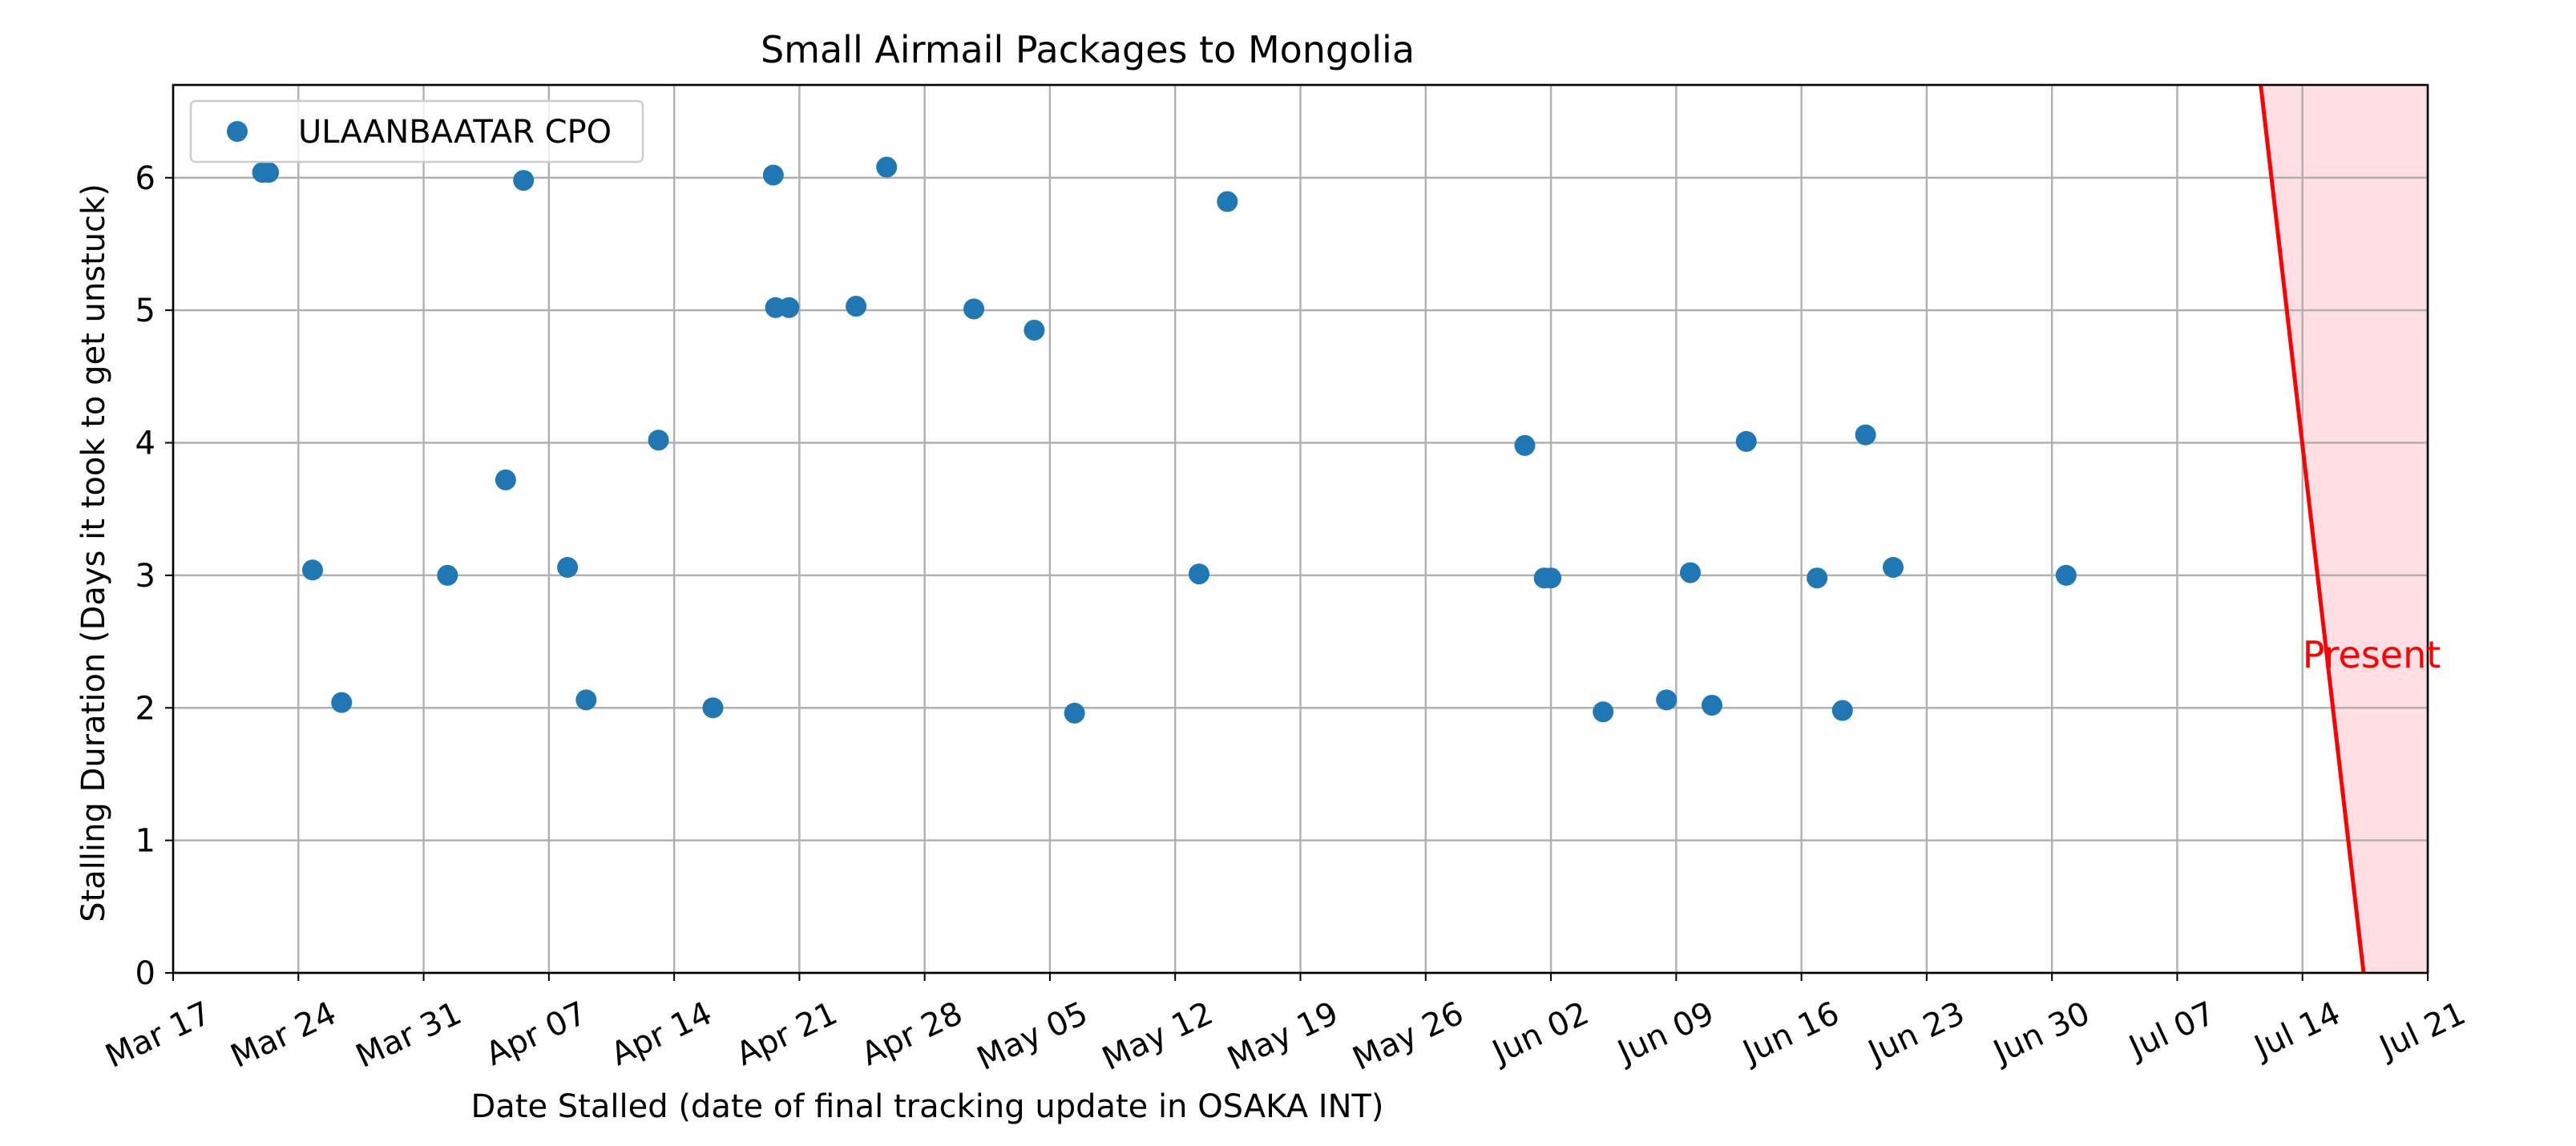  What do you see at coordinates (145, 576) in the screenshot?
I see `y-tick-label: 3` at bounding box center [145, 576].